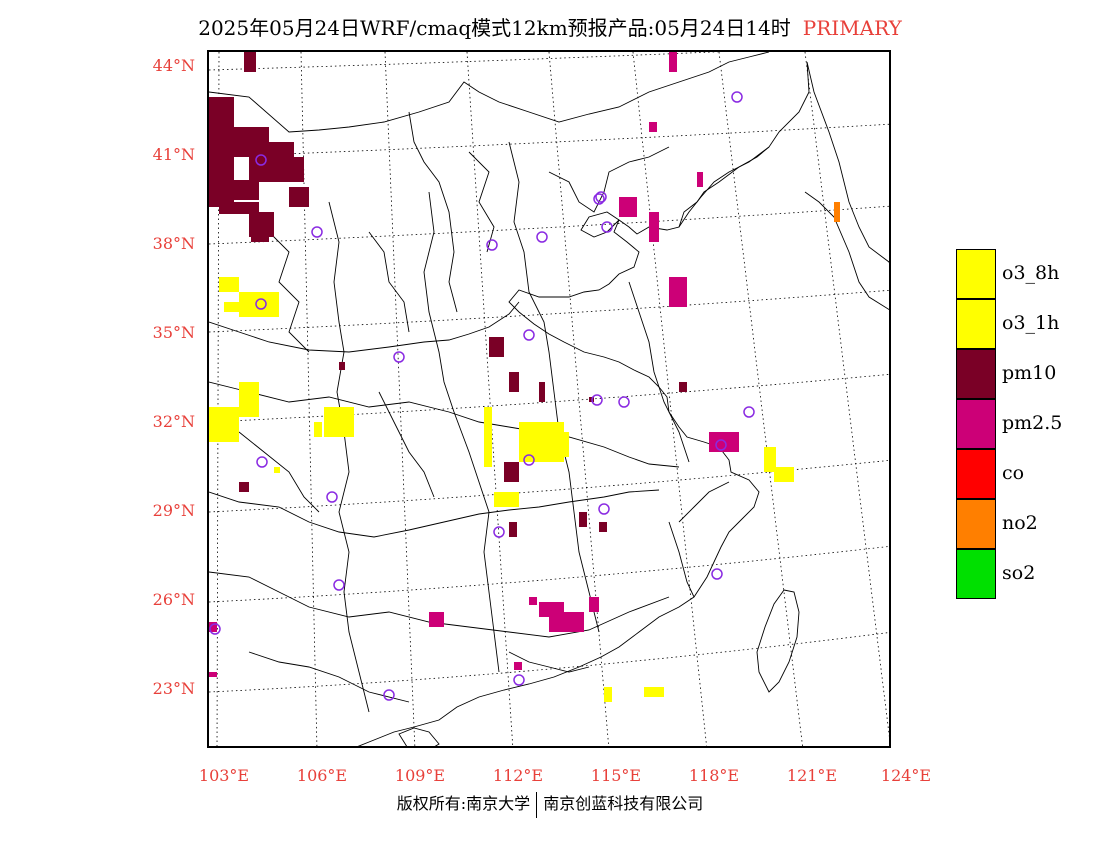  I want to click on legend-swatch-o3-8h, so click(976, 274).